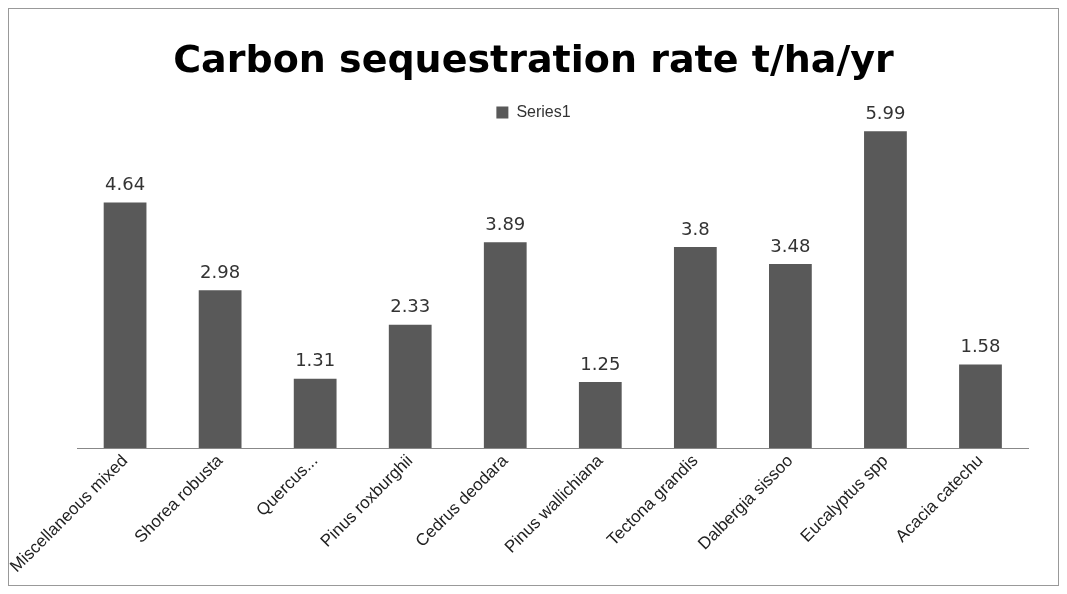 The height and width of the screenshot is (594, 1067). Describe the element at coordinates (534, 58) in the screenshot. I see `chart-title: Carbon sequestration rate t/ha/yr` at that location.